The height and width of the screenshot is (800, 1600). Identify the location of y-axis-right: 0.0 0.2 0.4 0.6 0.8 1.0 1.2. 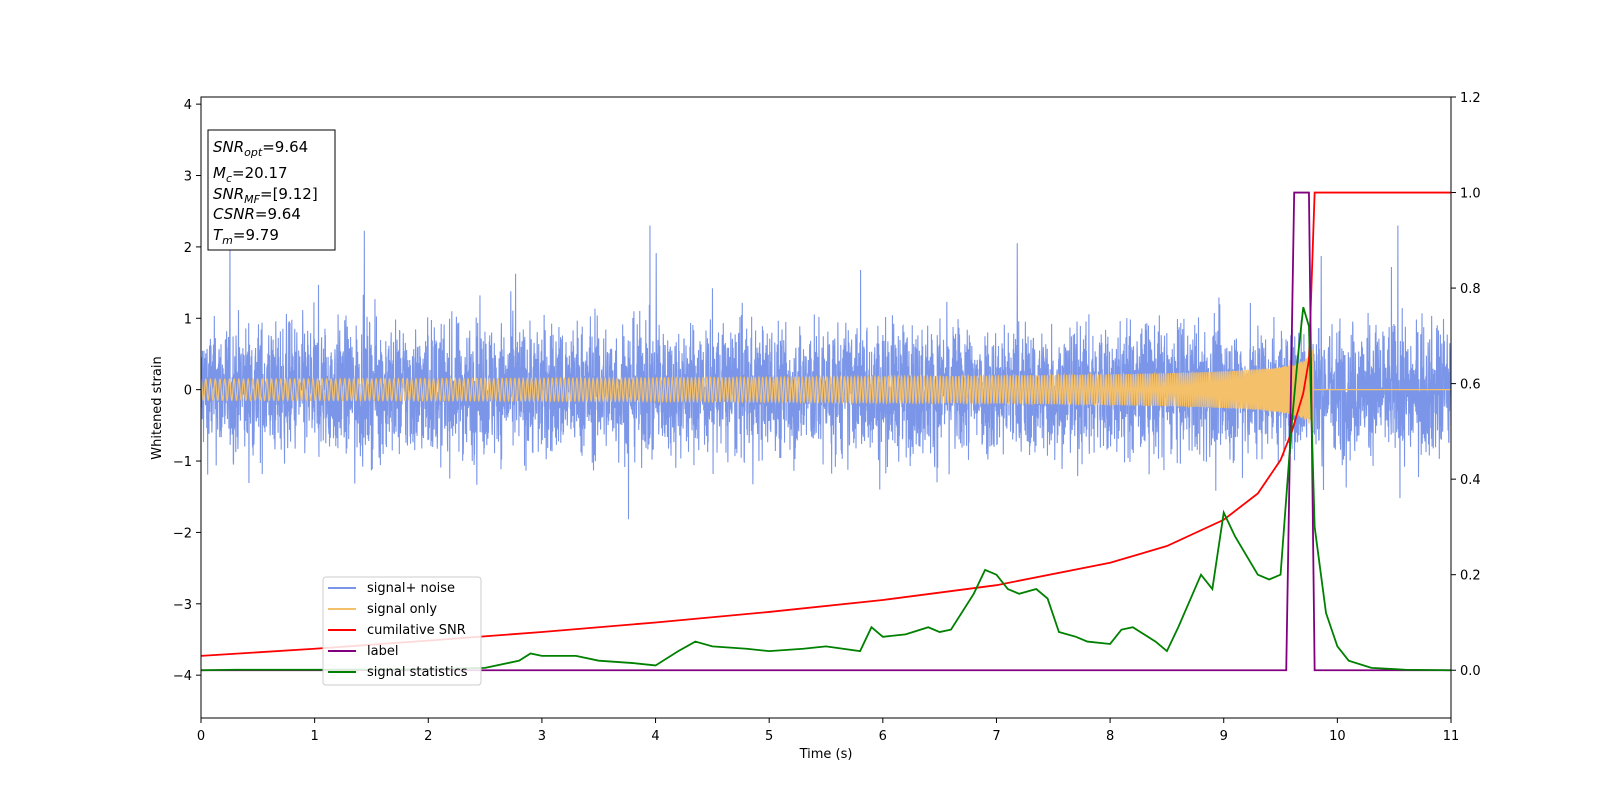
(1466, 385).